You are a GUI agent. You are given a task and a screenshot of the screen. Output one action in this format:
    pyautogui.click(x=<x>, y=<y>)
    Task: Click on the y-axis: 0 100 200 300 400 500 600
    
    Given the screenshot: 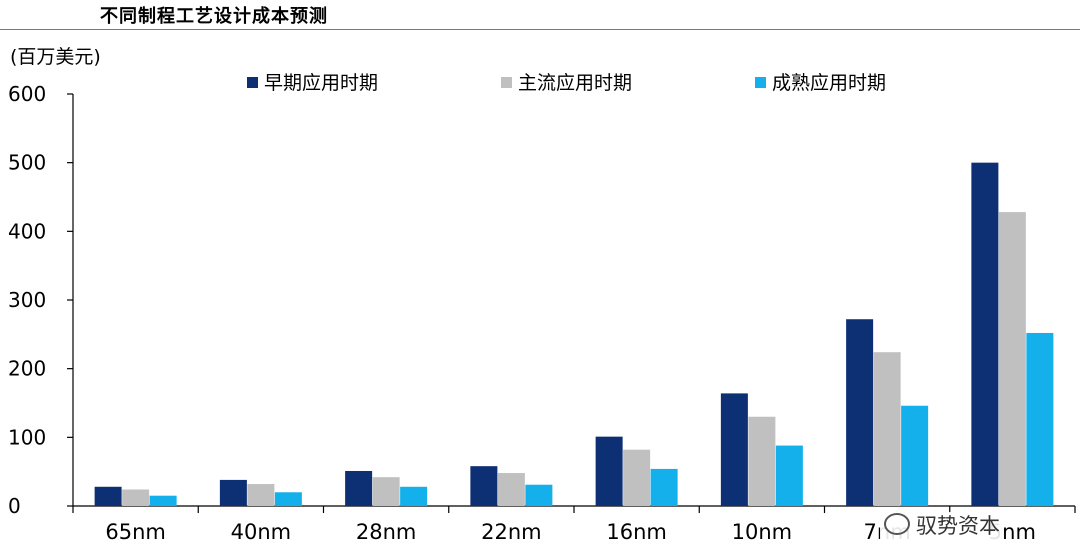 What is the action you would take?
    pyautogui.click(x=41, y=300)
    